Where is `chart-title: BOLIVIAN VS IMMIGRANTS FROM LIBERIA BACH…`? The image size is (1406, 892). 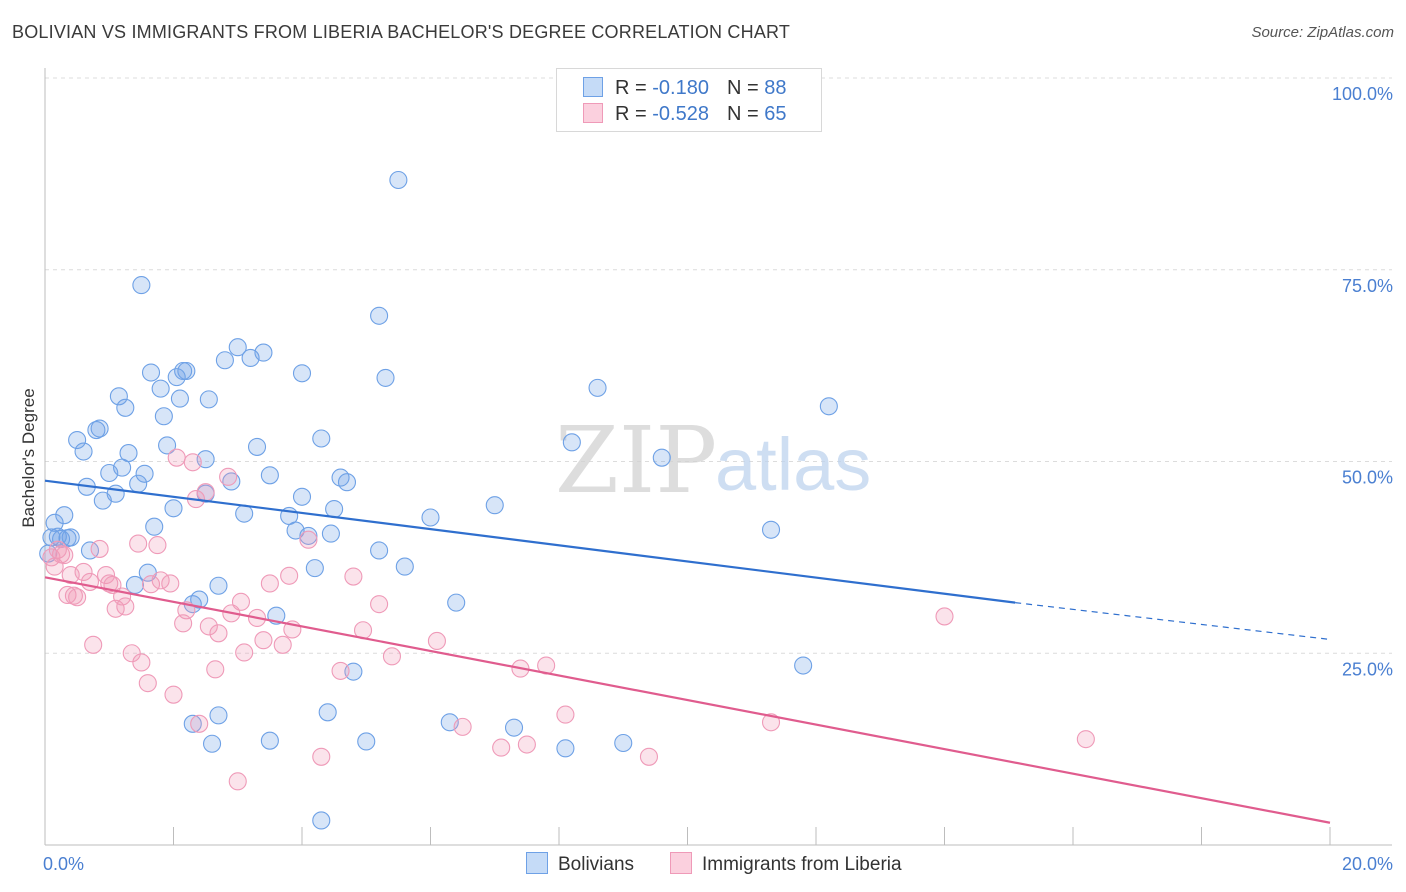
chart-title: BOLIVIAN VS IMMIGRANTS FROM LIBERIA BACH… is located at coordinates (401, 32).